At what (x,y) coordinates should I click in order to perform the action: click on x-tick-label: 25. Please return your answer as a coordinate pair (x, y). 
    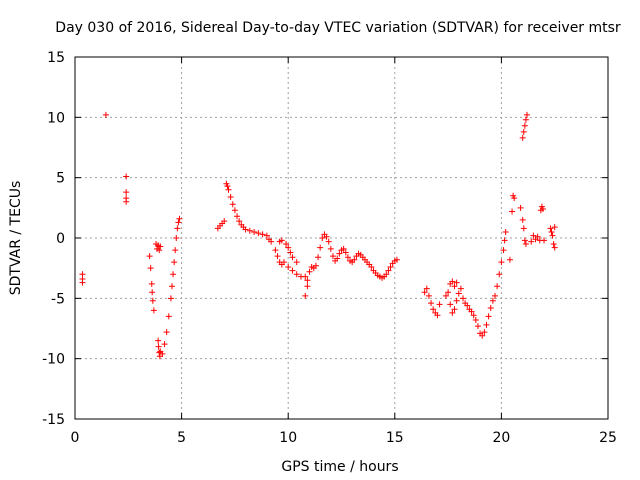
    Looking at the image, I should click on (608, 438).